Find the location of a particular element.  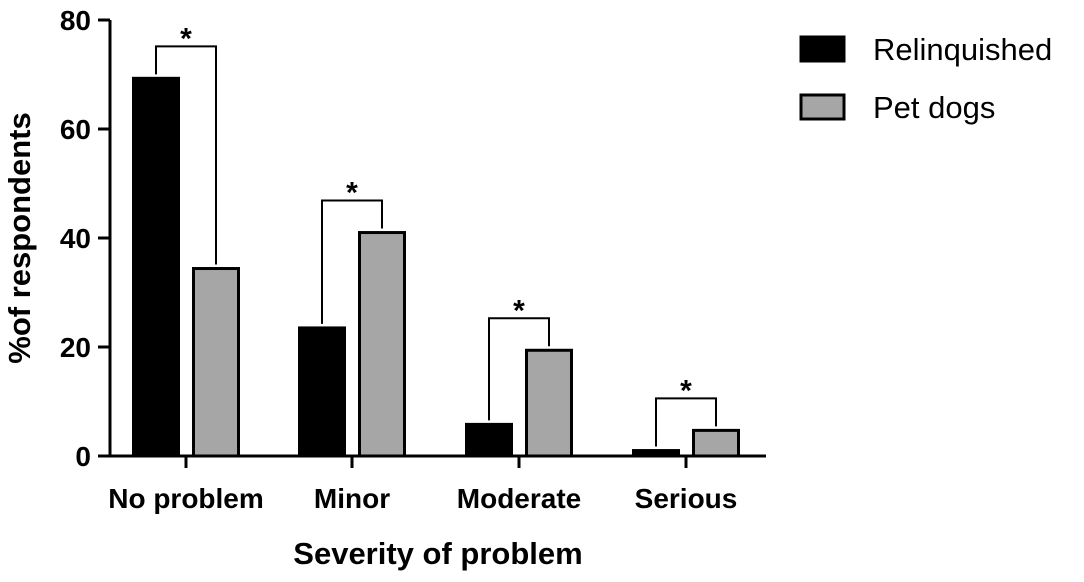

y-tick-label: 20 is located at coordinates (75, 347).